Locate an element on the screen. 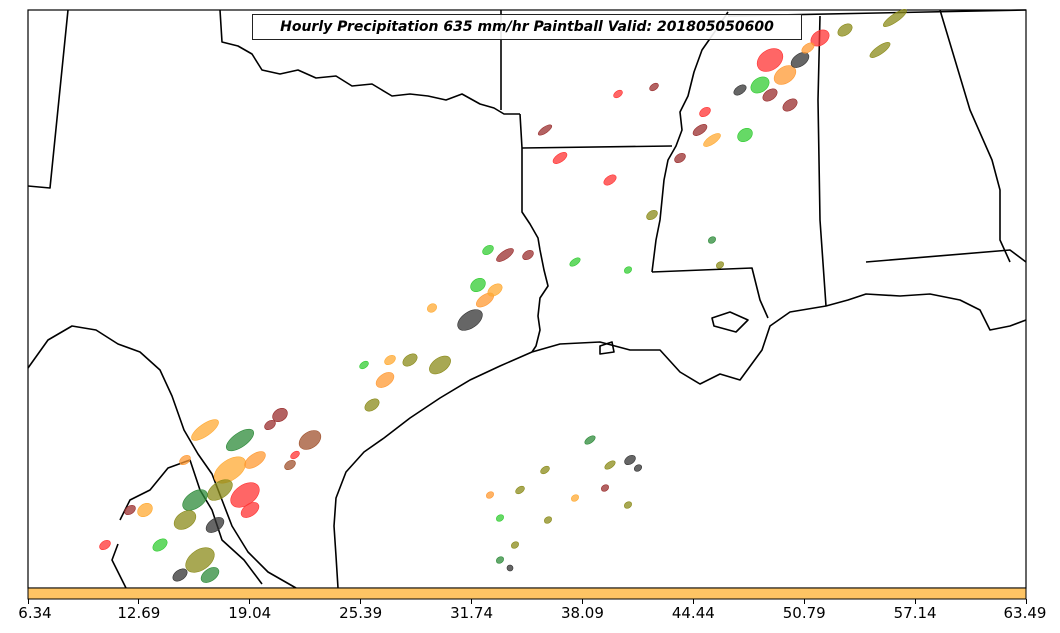  ms-al-border is located at coordinates (822, 161).